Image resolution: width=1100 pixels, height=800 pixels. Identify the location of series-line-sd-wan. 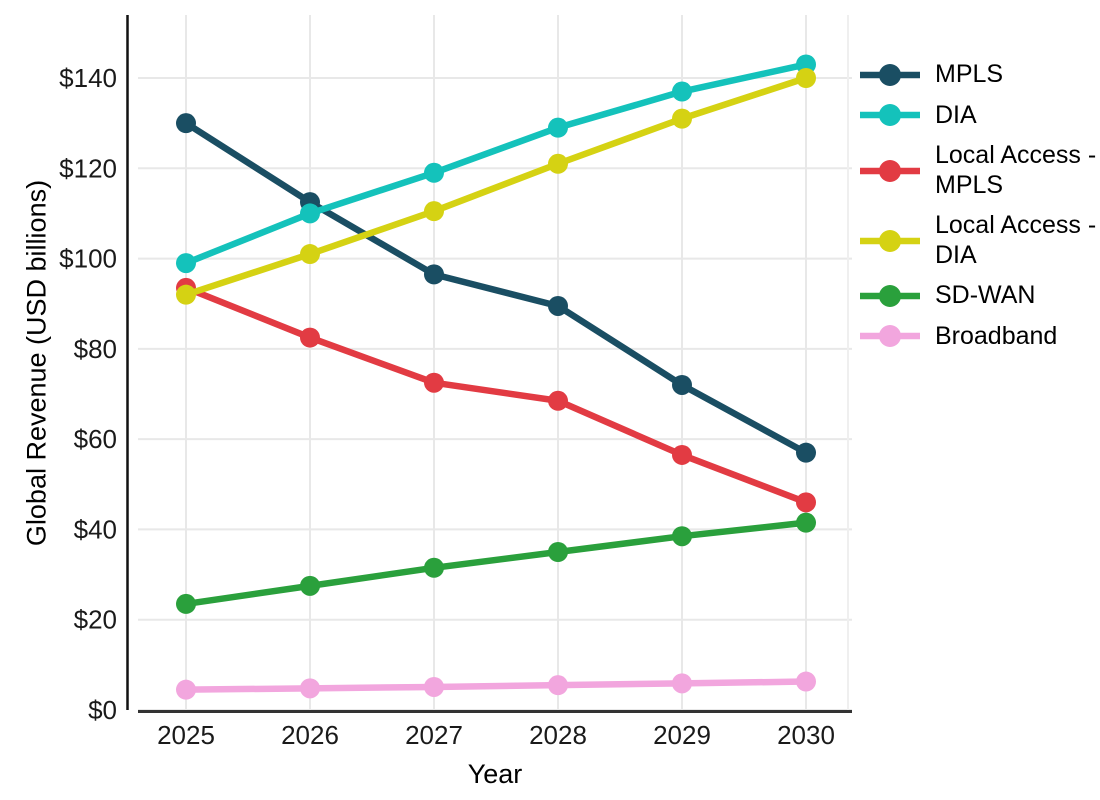
(496, 563).